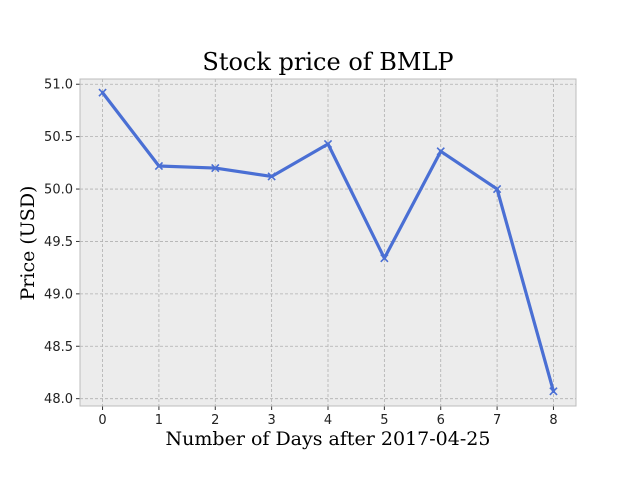  I want to click on y-tick-label: 50.0, so click(58, 190).